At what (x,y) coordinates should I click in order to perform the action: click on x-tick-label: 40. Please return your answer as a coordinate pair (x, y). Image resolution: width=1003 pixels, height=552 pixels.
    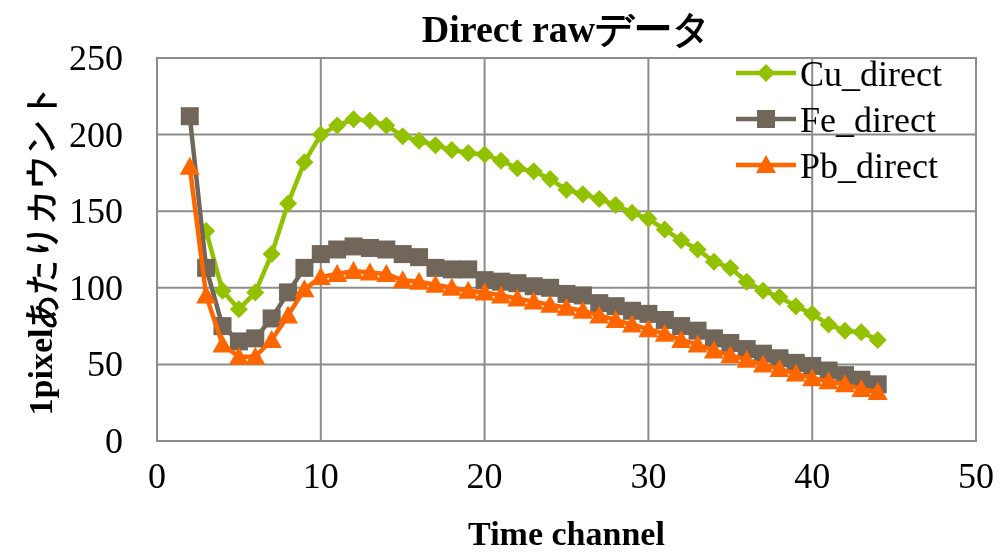
    Looking at the image, I should click on (812, 476).